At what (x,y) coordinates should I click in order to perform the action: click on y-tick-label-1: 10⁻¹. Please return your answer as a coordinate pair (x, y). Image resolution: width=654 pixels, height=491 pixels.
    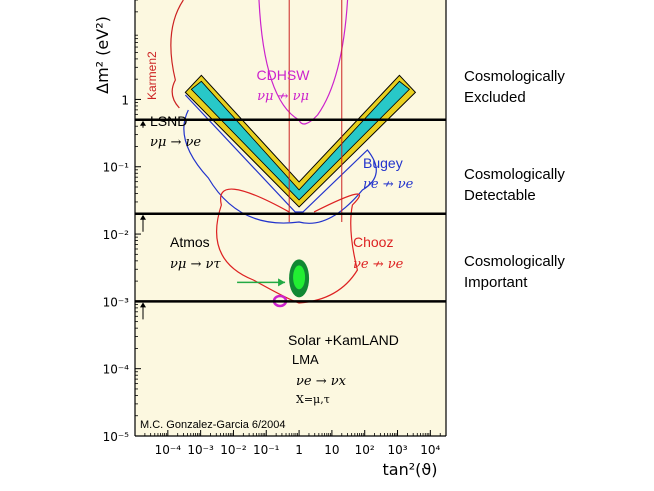
    Looking at the image, I should click on (116, 168).